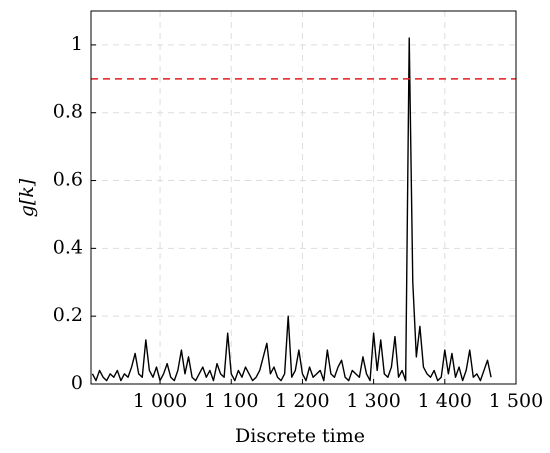  What do you see at coordinates (68, 315) in the screenshot?
I see `y-tick-label: 0.2` at bounding box center [68, 315].